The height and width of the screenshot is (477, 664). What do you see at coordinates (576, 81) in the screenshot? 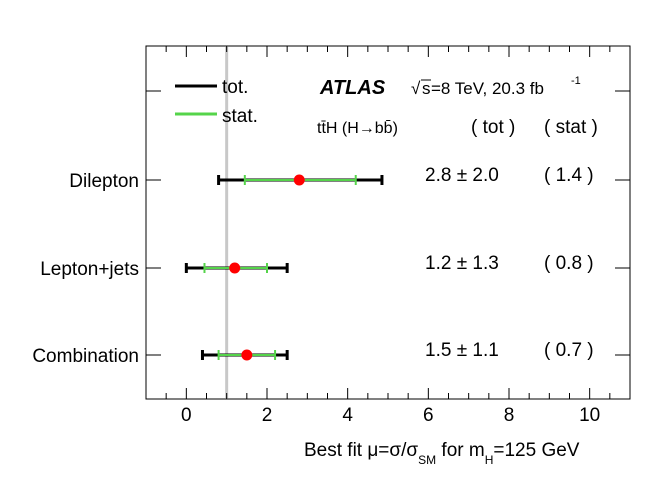
I see `energy-exponent: -1` at bounding box center [576, 81].